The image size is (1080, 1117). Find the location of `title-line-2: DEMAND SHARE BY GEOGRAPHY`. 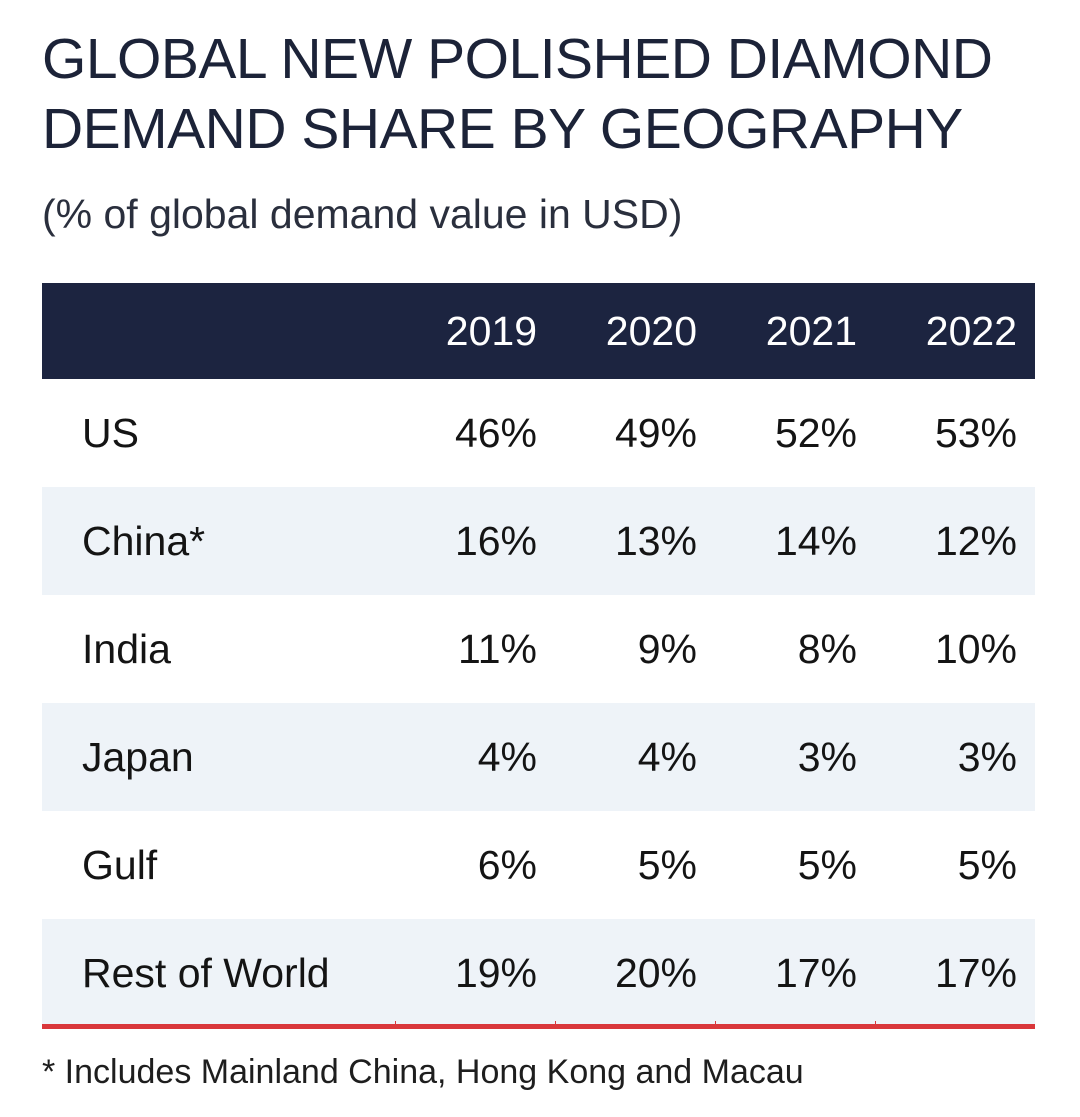

title-line-2: DEMAND SHARE BY GEOGRAPHY is located at coordinates (502, 129).